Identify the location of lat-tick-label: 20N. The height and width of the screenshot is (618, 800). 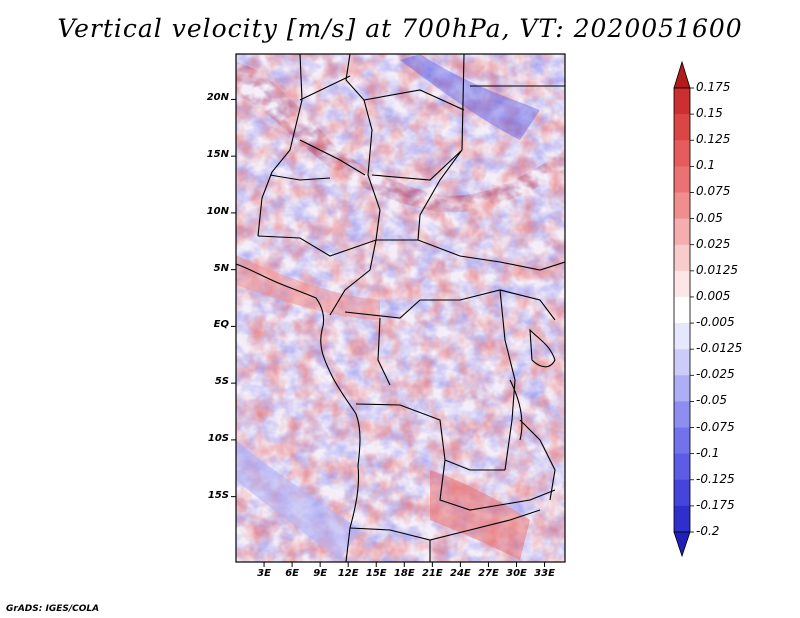
(217, 98).